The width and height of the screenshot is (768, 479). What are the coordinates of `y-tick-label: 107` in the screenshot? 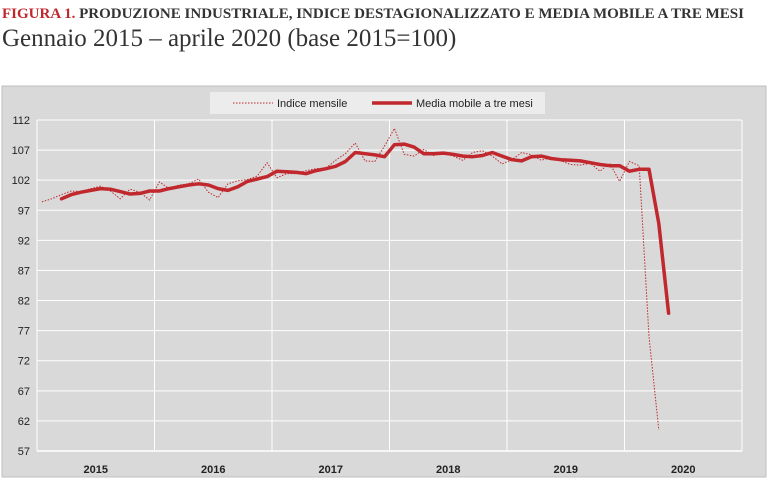 It's located at (21, 151).